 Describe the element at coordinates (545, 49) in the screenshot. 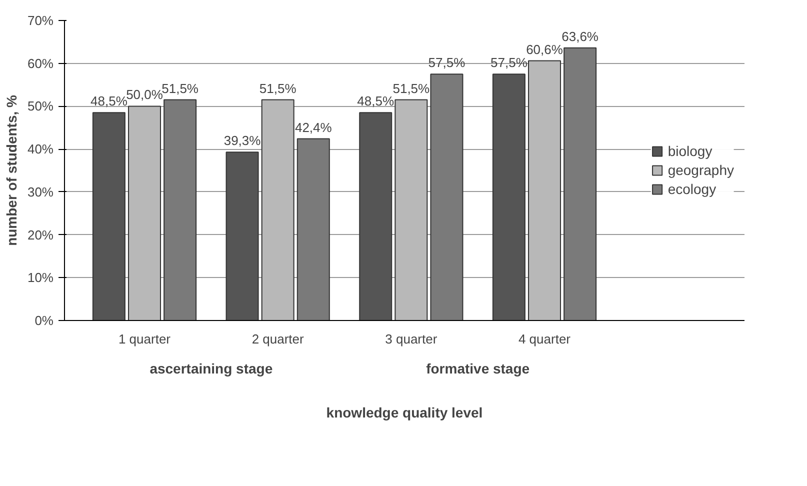

I see `data-label: 60,6%` at that location.